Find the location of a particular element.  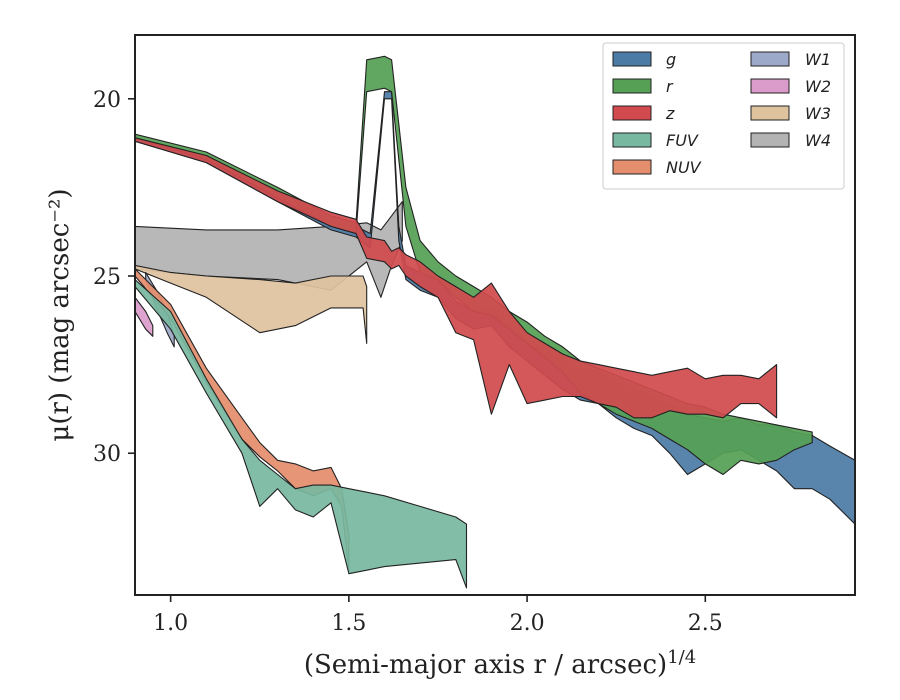

x-tick-label: 1.5 is located at coordinates (348, 623).